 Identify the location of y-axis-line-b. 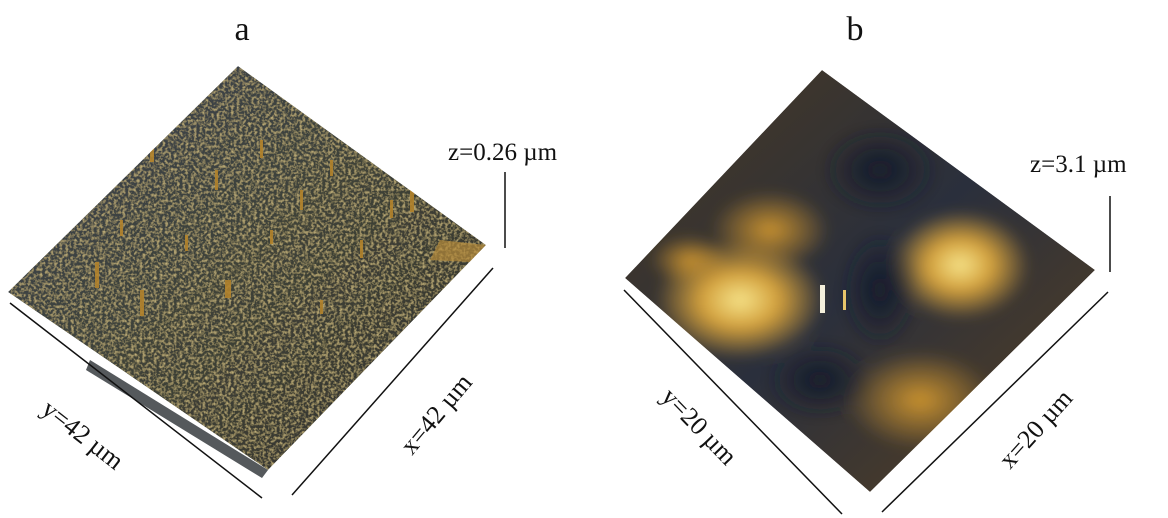
(733, 402).